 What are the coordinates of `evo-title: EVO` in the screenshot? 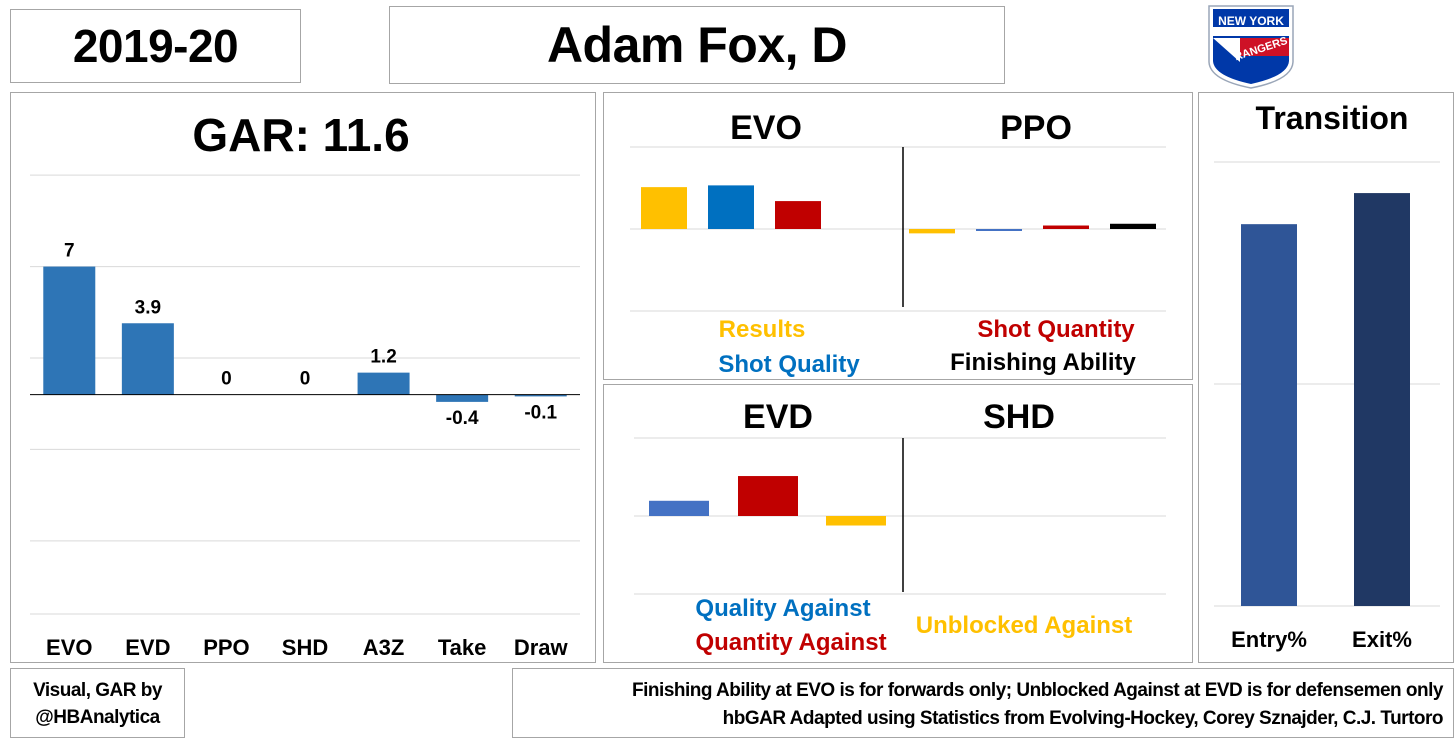 It's located at (766, 128).